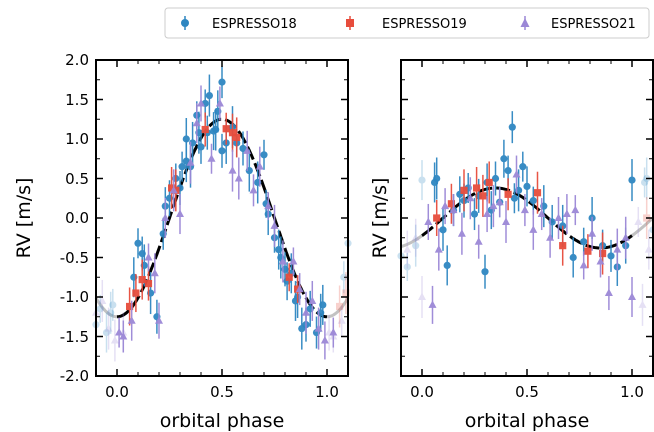 This screenshot has height=432, width=654. I want to click on legend: ESPRESSO18 ESPRESSO19 ESPRESSO21, so click(407, 23).